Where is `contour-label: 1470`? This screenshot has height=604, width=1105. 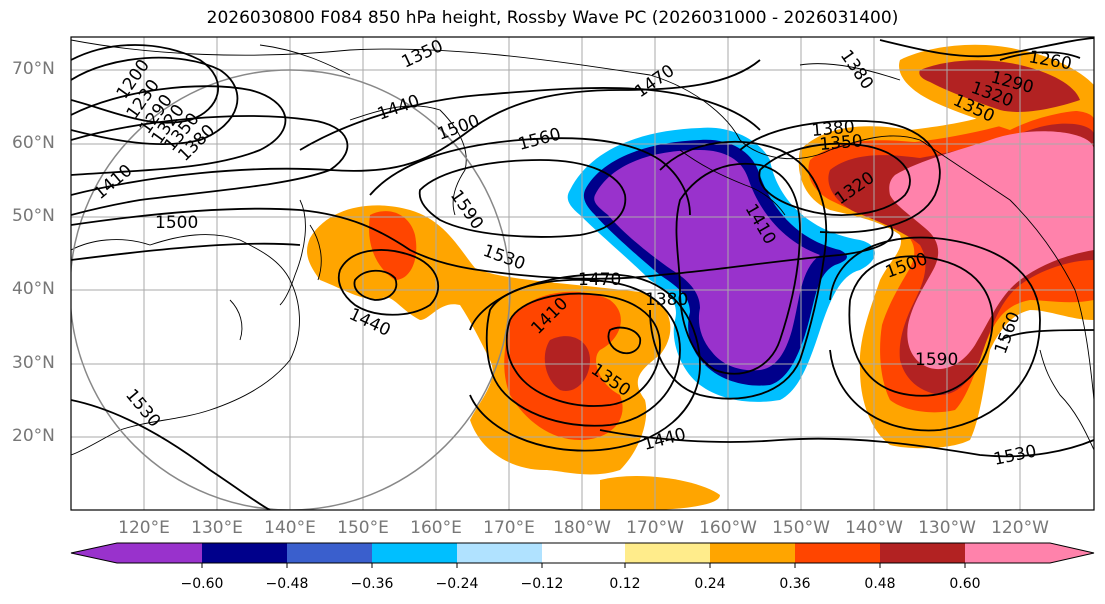
contour-label: 1470 is located at coordinates (599, 280).